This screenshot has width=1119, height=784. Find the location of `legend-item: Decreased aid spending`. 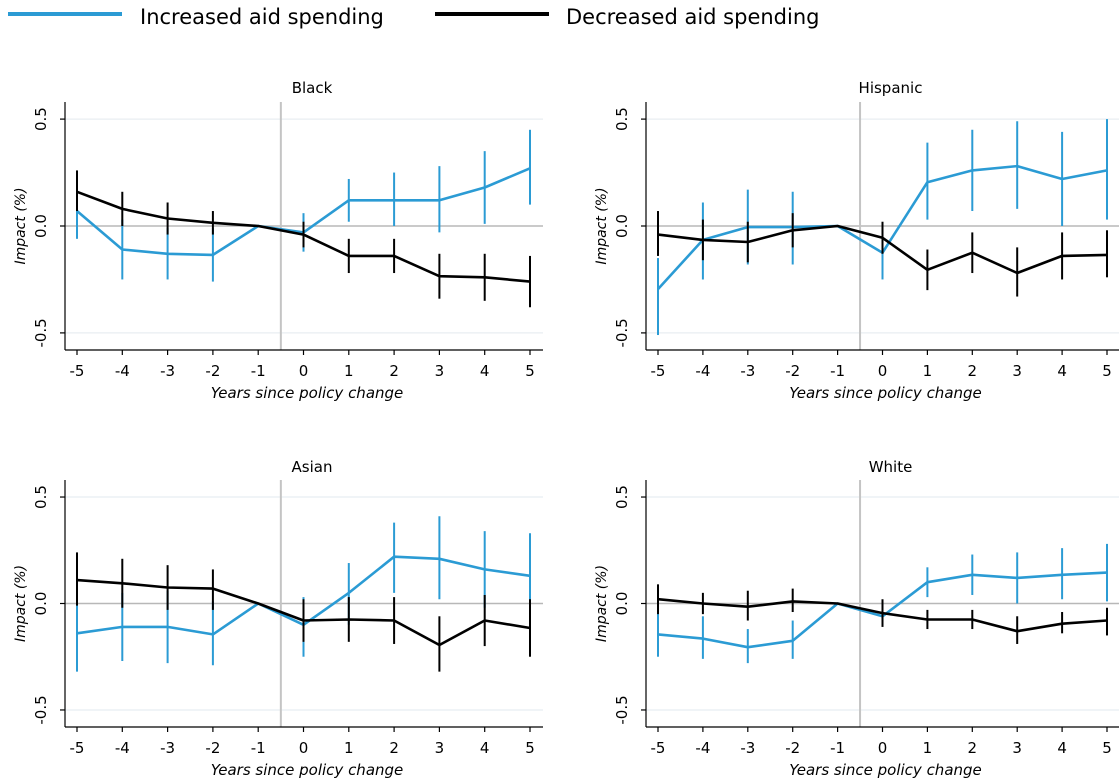

legend-item: Decreased aid spending is located at coordinates (627, 17).